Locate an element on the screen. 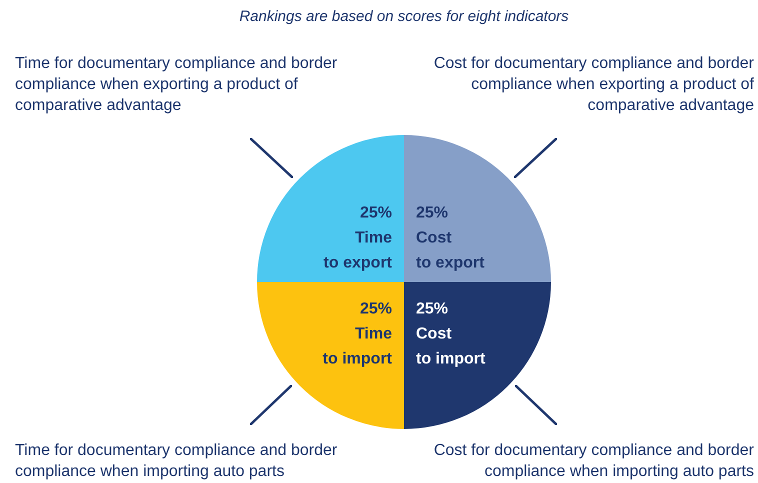  chart-title: Rankings are based on scores for eight indicators is located at coordinates (404, 16).